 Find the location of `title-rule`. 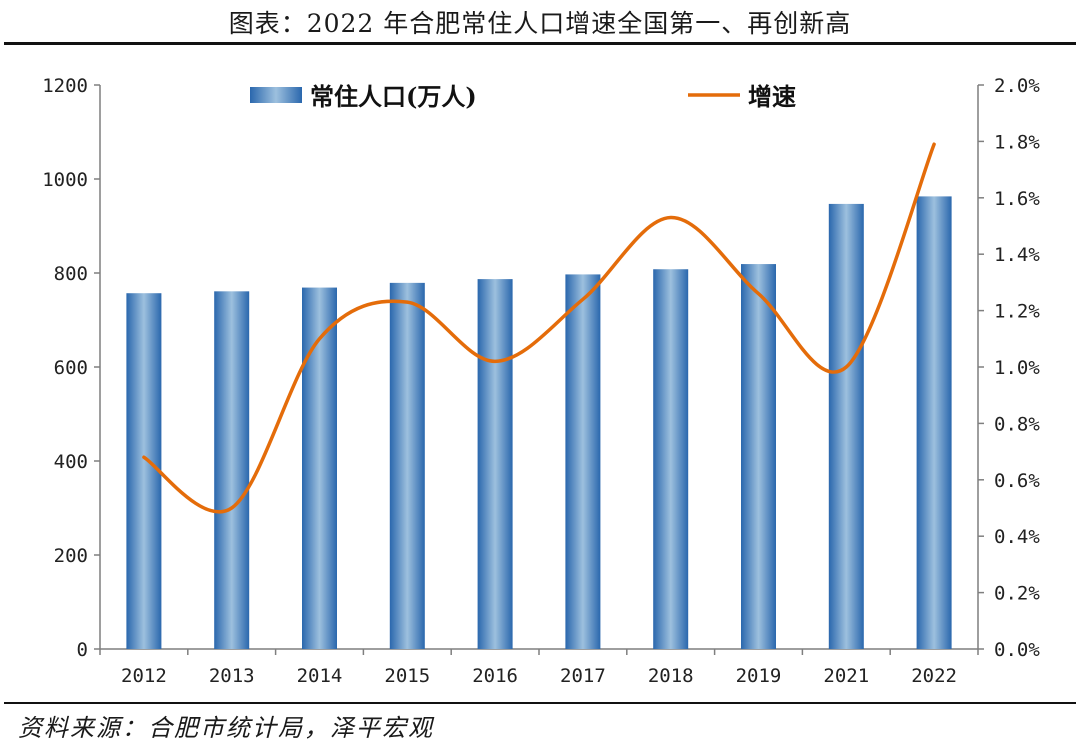

title-rule is located at coordinates (540, 43).